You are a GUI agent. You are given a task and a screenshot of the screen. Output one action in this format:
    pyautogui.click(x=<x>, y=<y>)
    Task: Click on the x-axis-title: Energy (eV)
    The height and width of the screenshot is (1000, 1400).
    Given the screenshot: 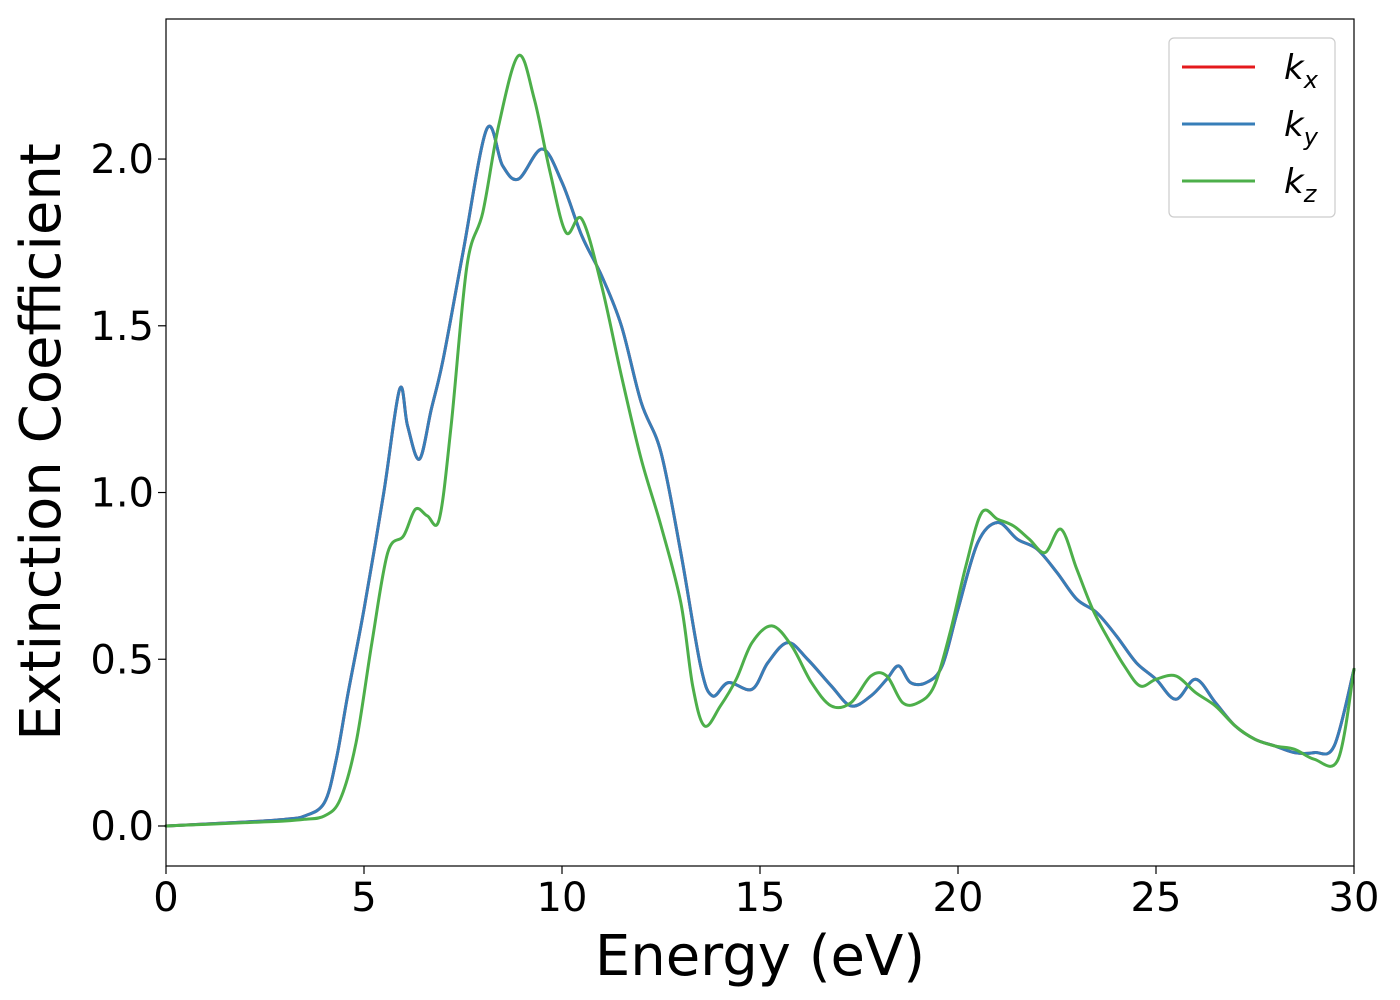 What is the action you would take?
    pyautogui.click(x=760, y=956)
    